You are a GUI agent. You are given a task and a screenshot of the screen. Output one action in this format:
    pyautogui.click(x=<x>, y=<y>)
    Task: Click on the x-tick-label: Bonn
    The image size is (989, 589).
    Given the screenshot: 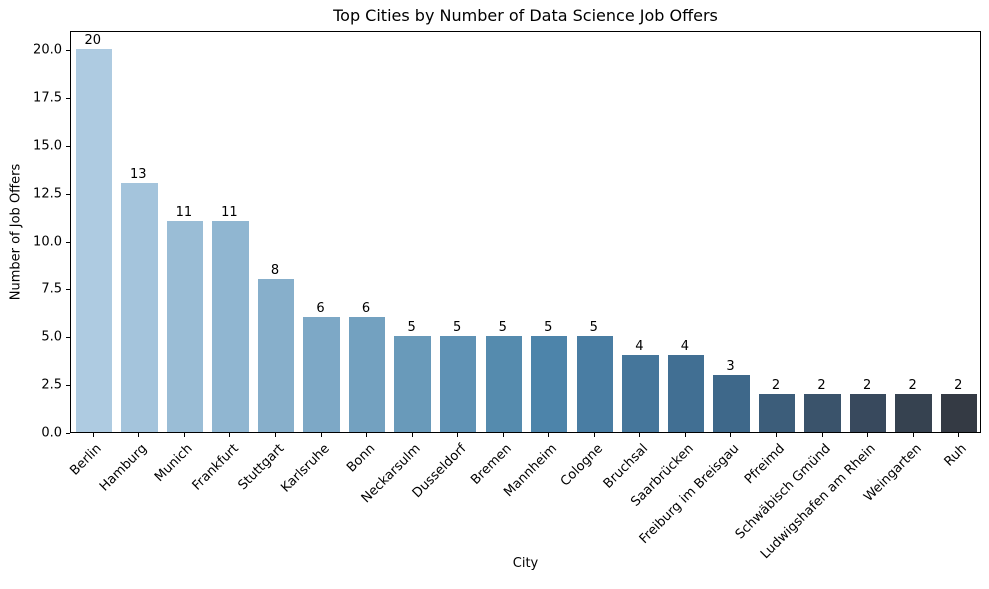 What is the action you would take?
    pyautogui.click(x=360, y=458)
    